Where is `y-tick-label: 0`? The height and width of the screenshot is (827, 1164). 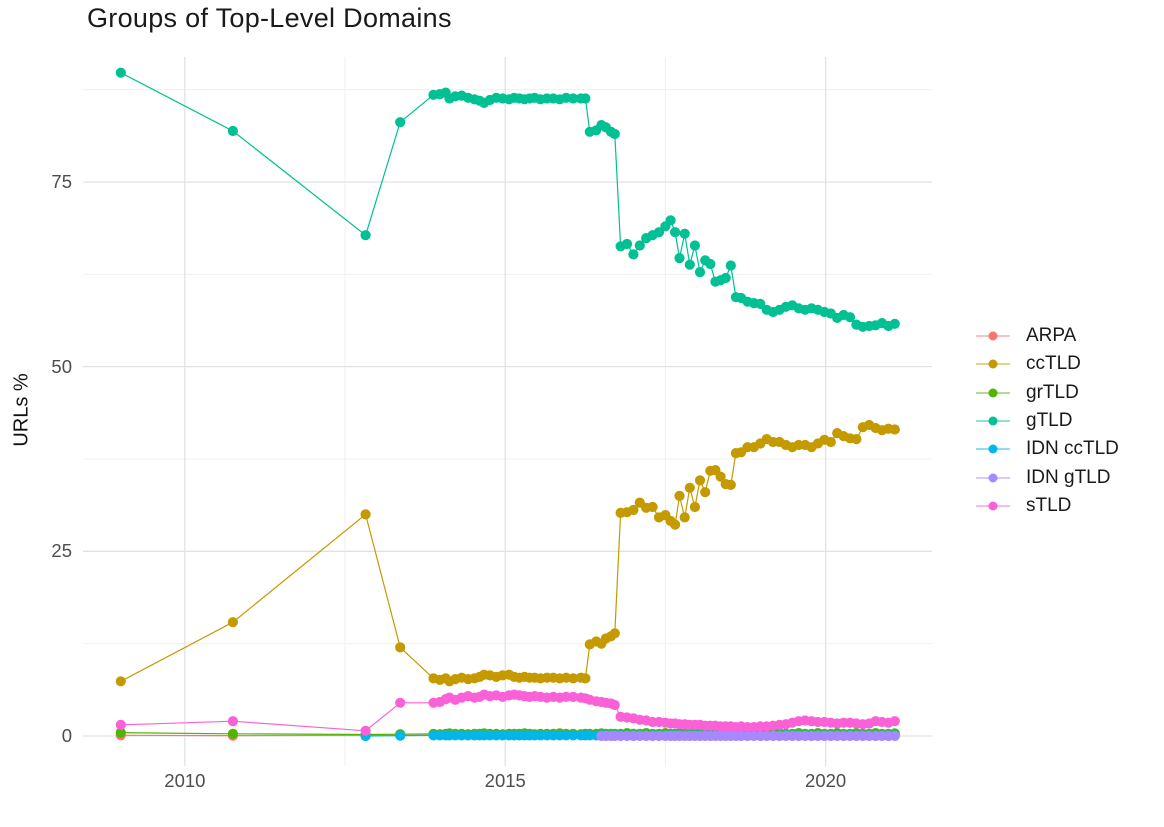 y-tick-label: 0 is located at coordinates (66, 735).